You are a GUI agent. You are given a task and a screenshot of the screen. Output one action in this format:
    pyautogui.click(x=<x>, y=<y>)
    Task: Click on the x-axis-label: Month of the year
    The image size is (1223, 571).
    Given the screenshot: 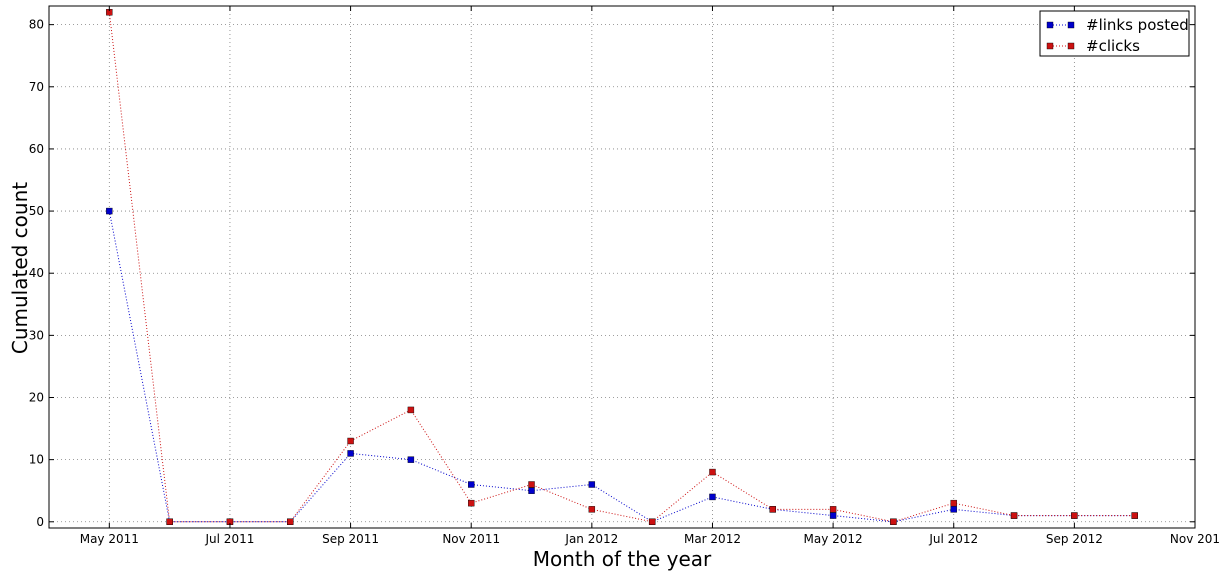 What is the action you would take?
    pyautogui.click(x=622, y=559)
    